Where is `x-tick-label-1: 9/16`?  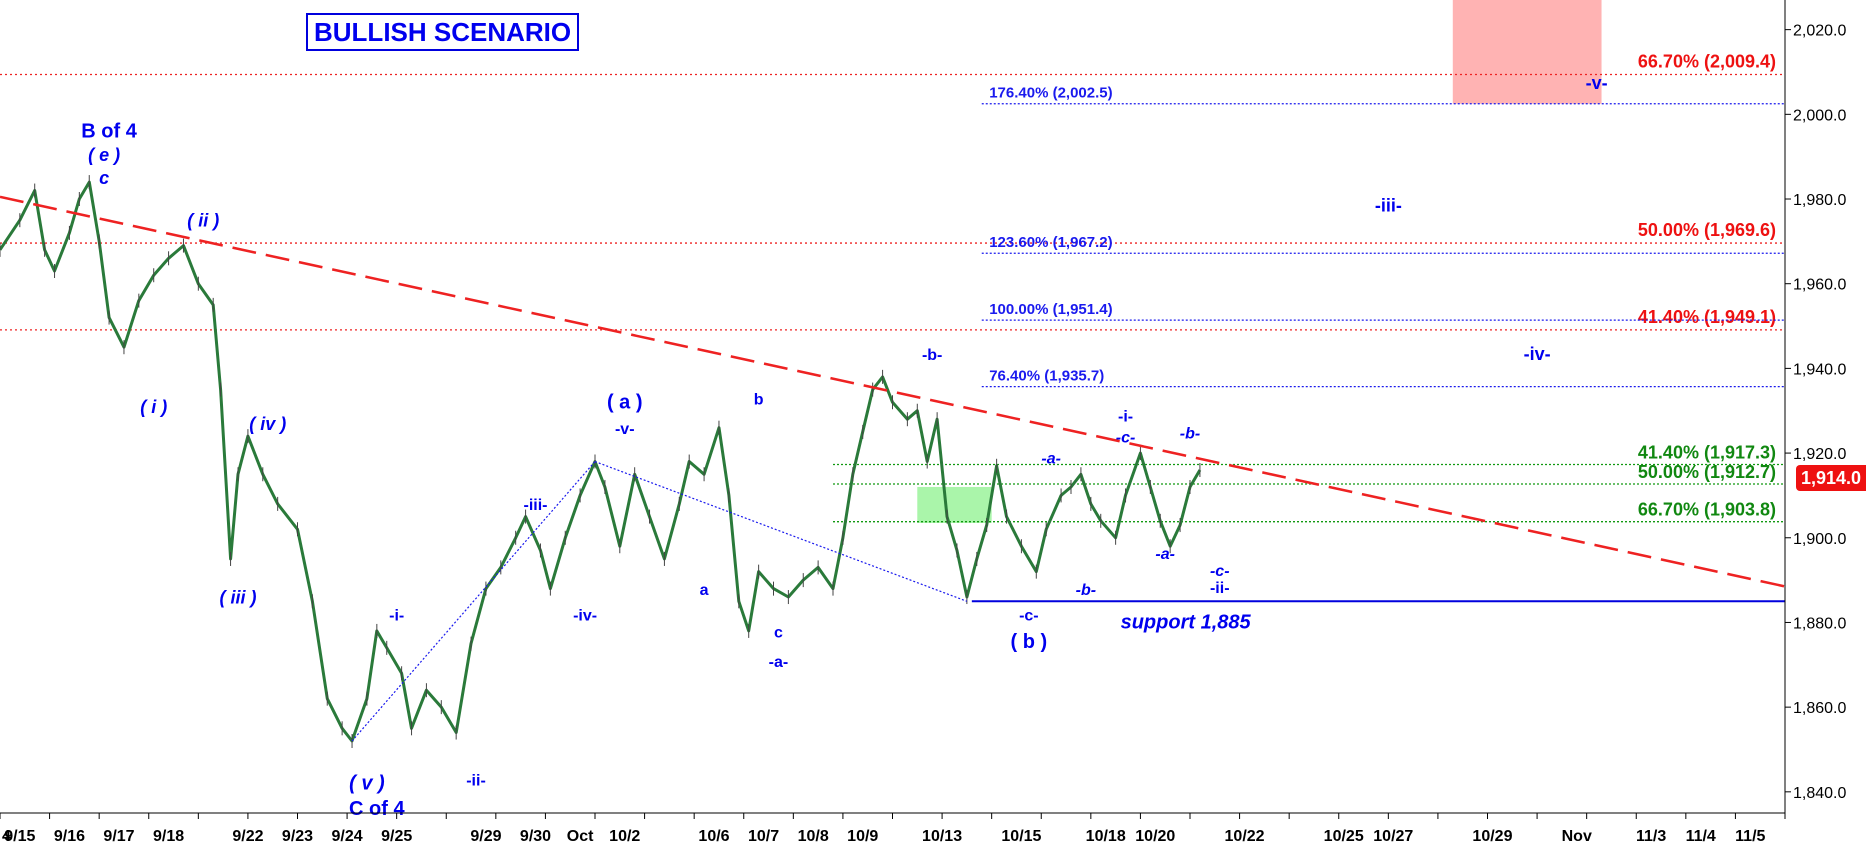
x-tick-label-1: 9/16 is located at coordinates (69, 836).